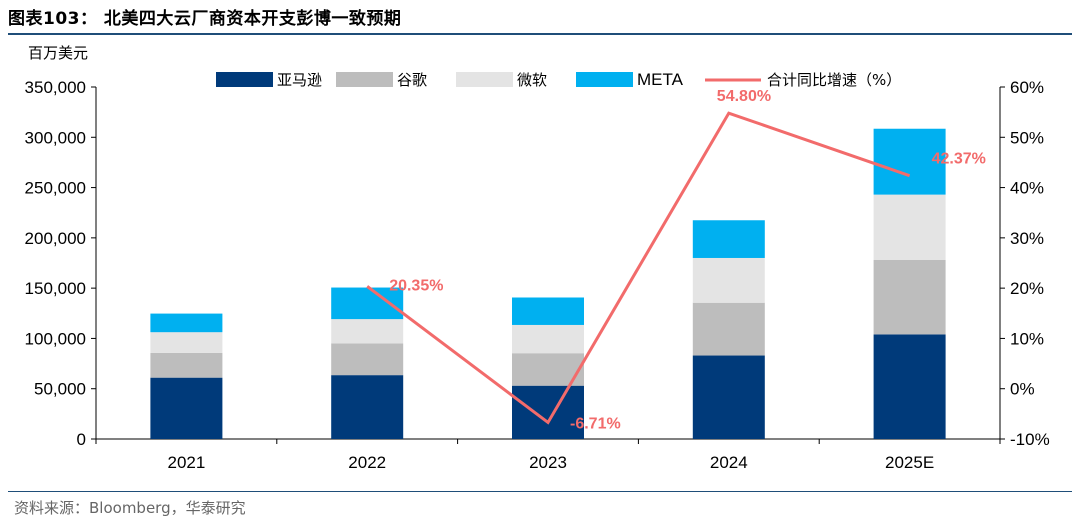  What do you see at coordinates (540, 491) in the screenshot?
I see `source-divider` at bounding box center [540, 491].